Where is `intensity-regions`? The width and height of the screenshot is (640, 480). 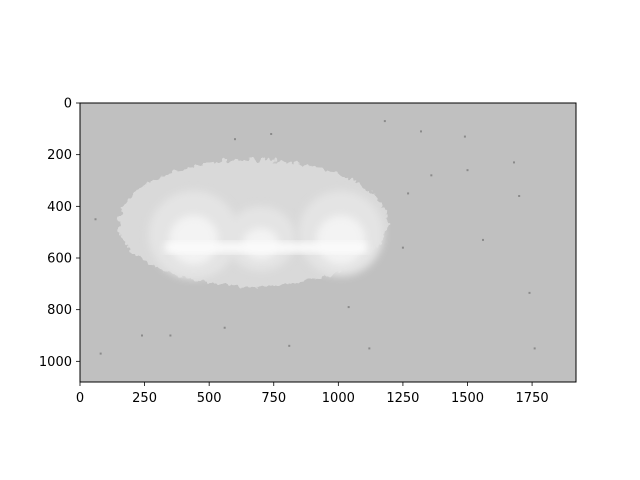 intensity-regions is located at coordinates (253, 223).